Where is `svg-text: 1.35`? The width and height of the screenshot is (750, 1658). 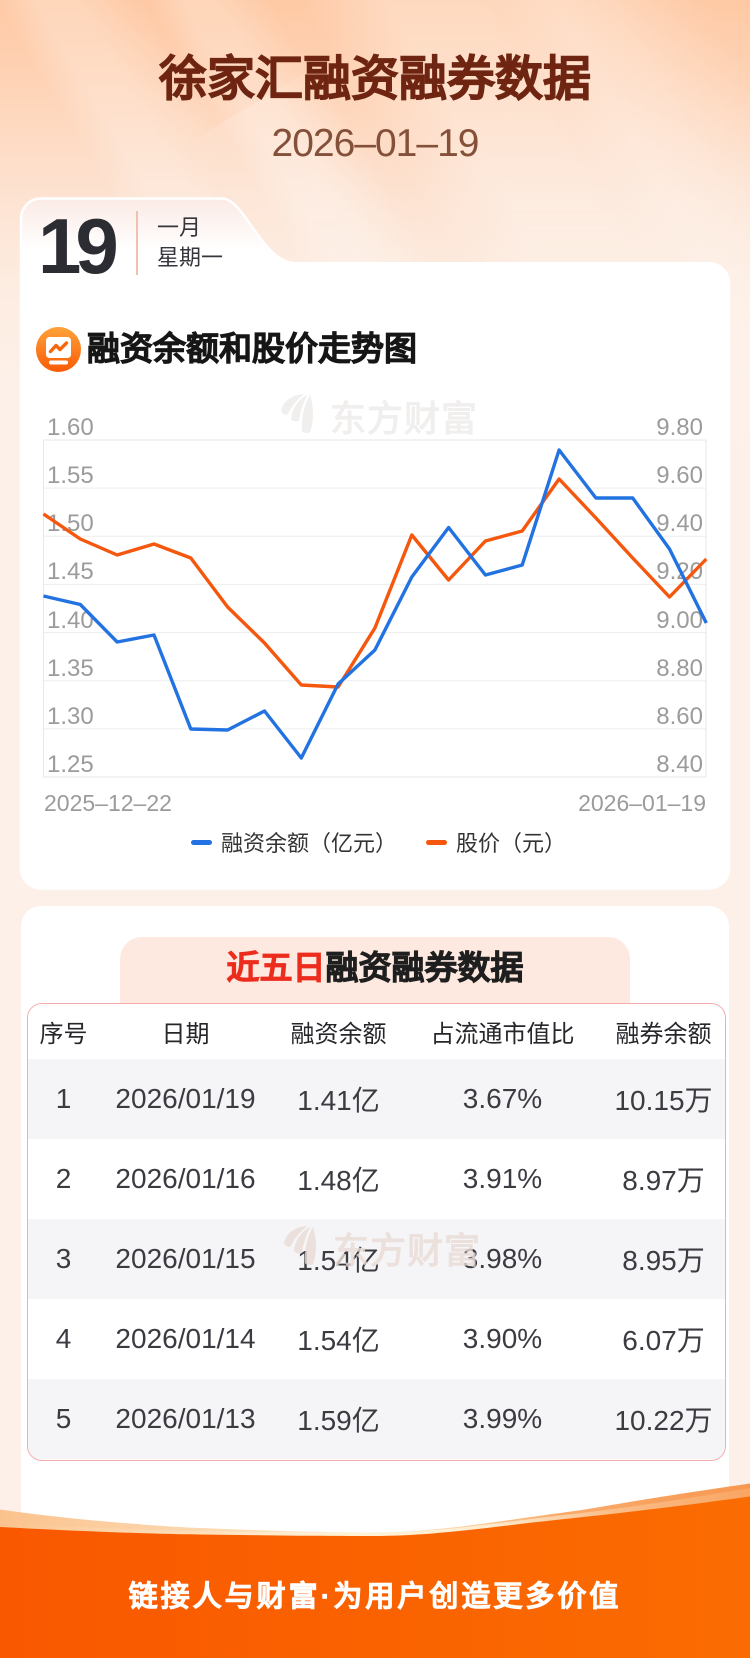 svg-text: 1.35 is located at coordinates (70, 668).